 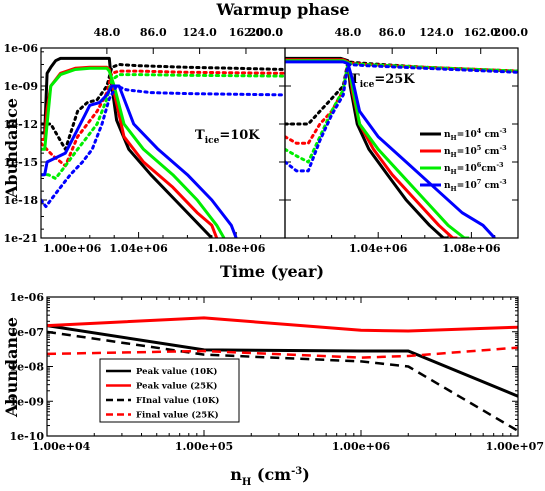 I want to click on tl-x-tick-label: 1.08e+06, so click(x=236, y=248).